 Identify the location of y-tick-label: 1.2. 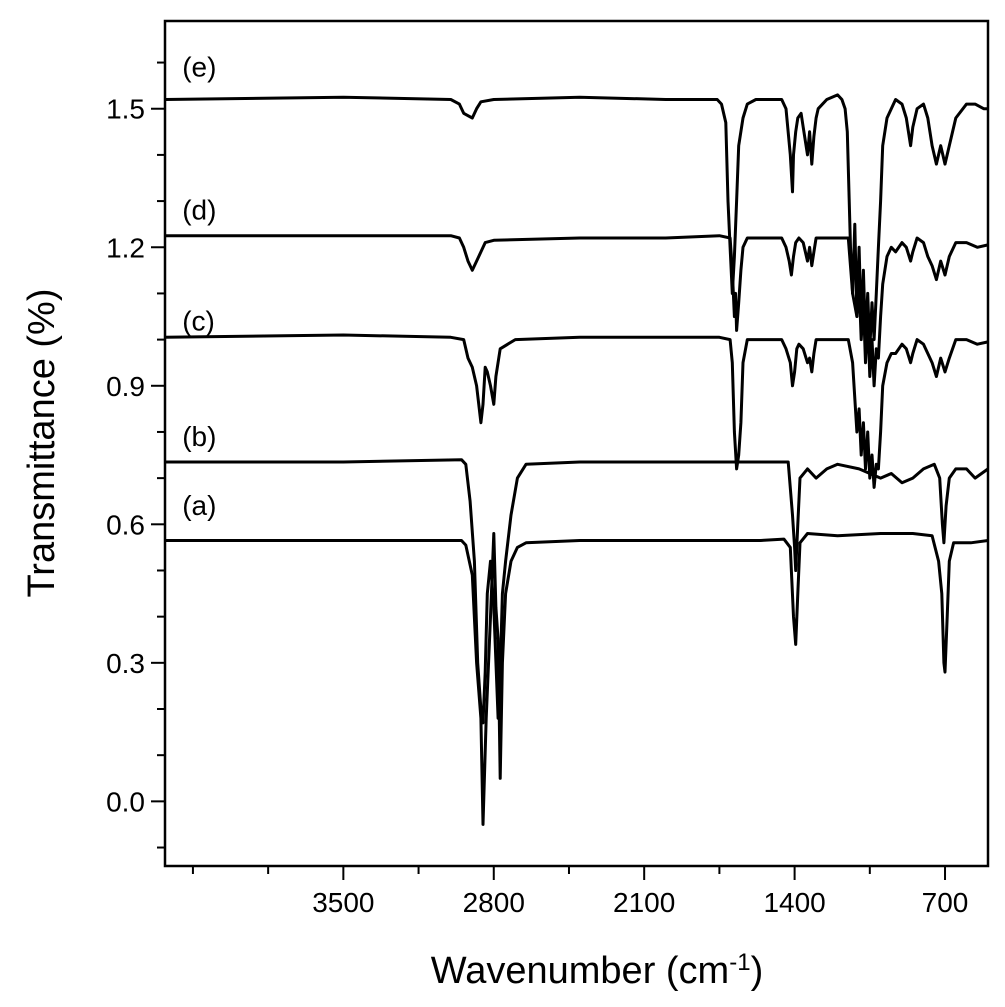
(125, 247).